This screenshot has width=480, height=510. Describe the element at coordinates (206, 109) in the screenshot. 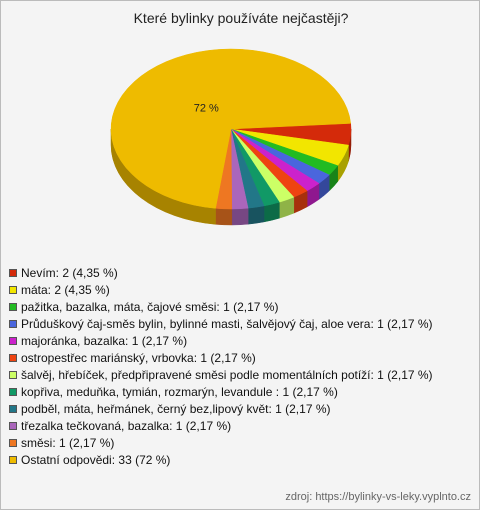

I see `value-label: 72 %` at that location.